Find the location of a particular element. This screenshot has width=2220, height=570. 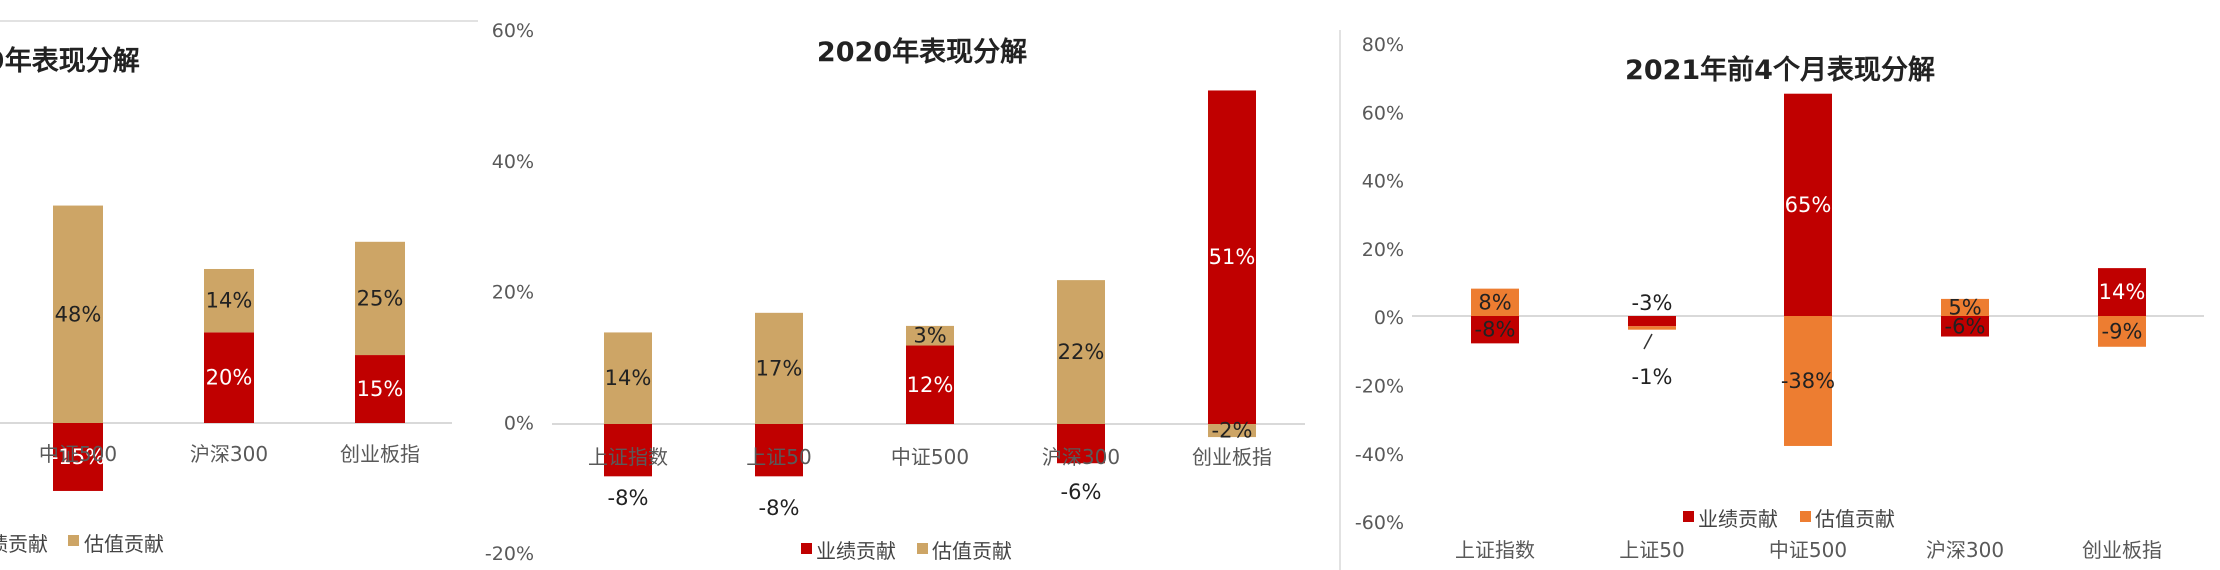

chart-2-data-label: -2% is located at coordinates (1232, 431).